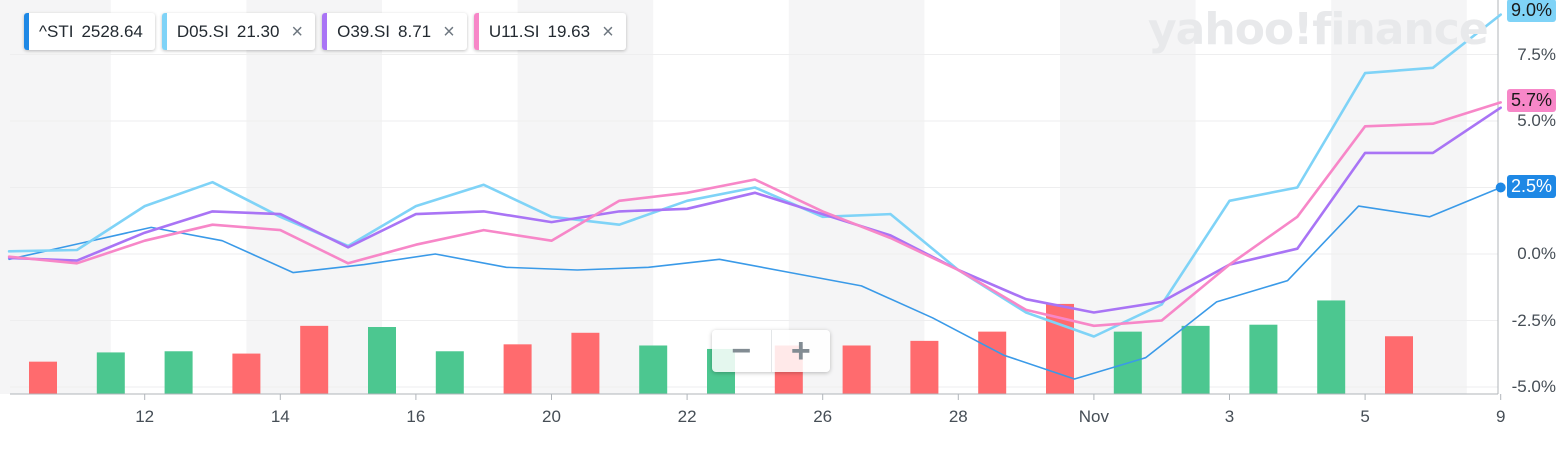 This screenshot has height=462, width=1566. Describe the element at coordinates (415, 31) in the screenshot. I see `o39-price: 8.71` at that location.